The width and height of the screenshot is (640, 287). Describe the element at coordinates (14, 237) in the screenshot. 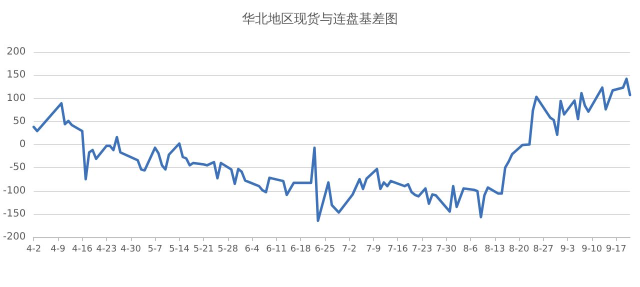

I see `y-tick-label: -200` at that location.